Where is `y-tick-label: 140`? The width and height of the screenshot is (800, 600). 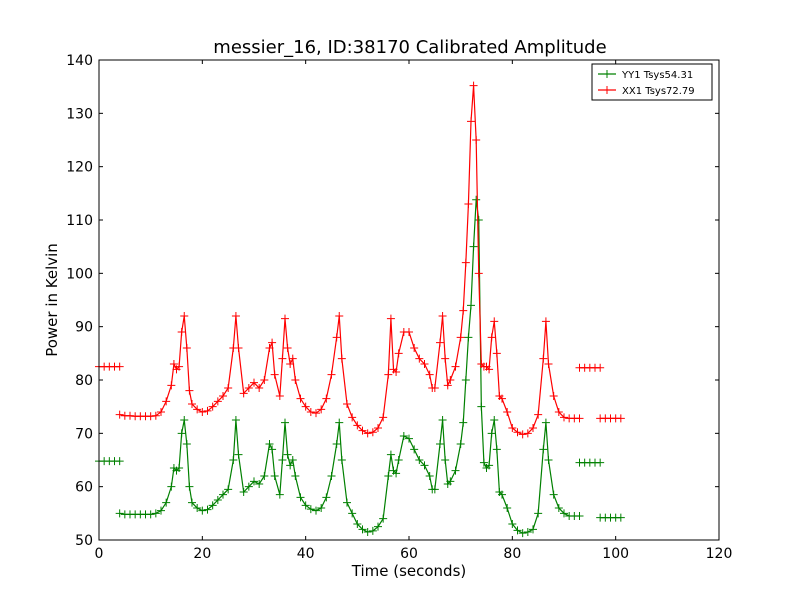
y-tick-label: 140 is located at coordinates (79, 61).